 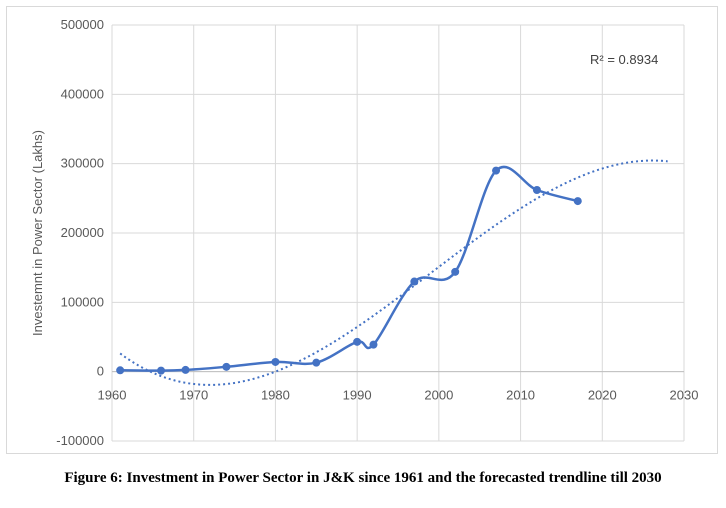 What do you see at coordinates (357, 395) in the screenshot?
I see `x-tick-label: 1990` at bounding box center [357, 395].